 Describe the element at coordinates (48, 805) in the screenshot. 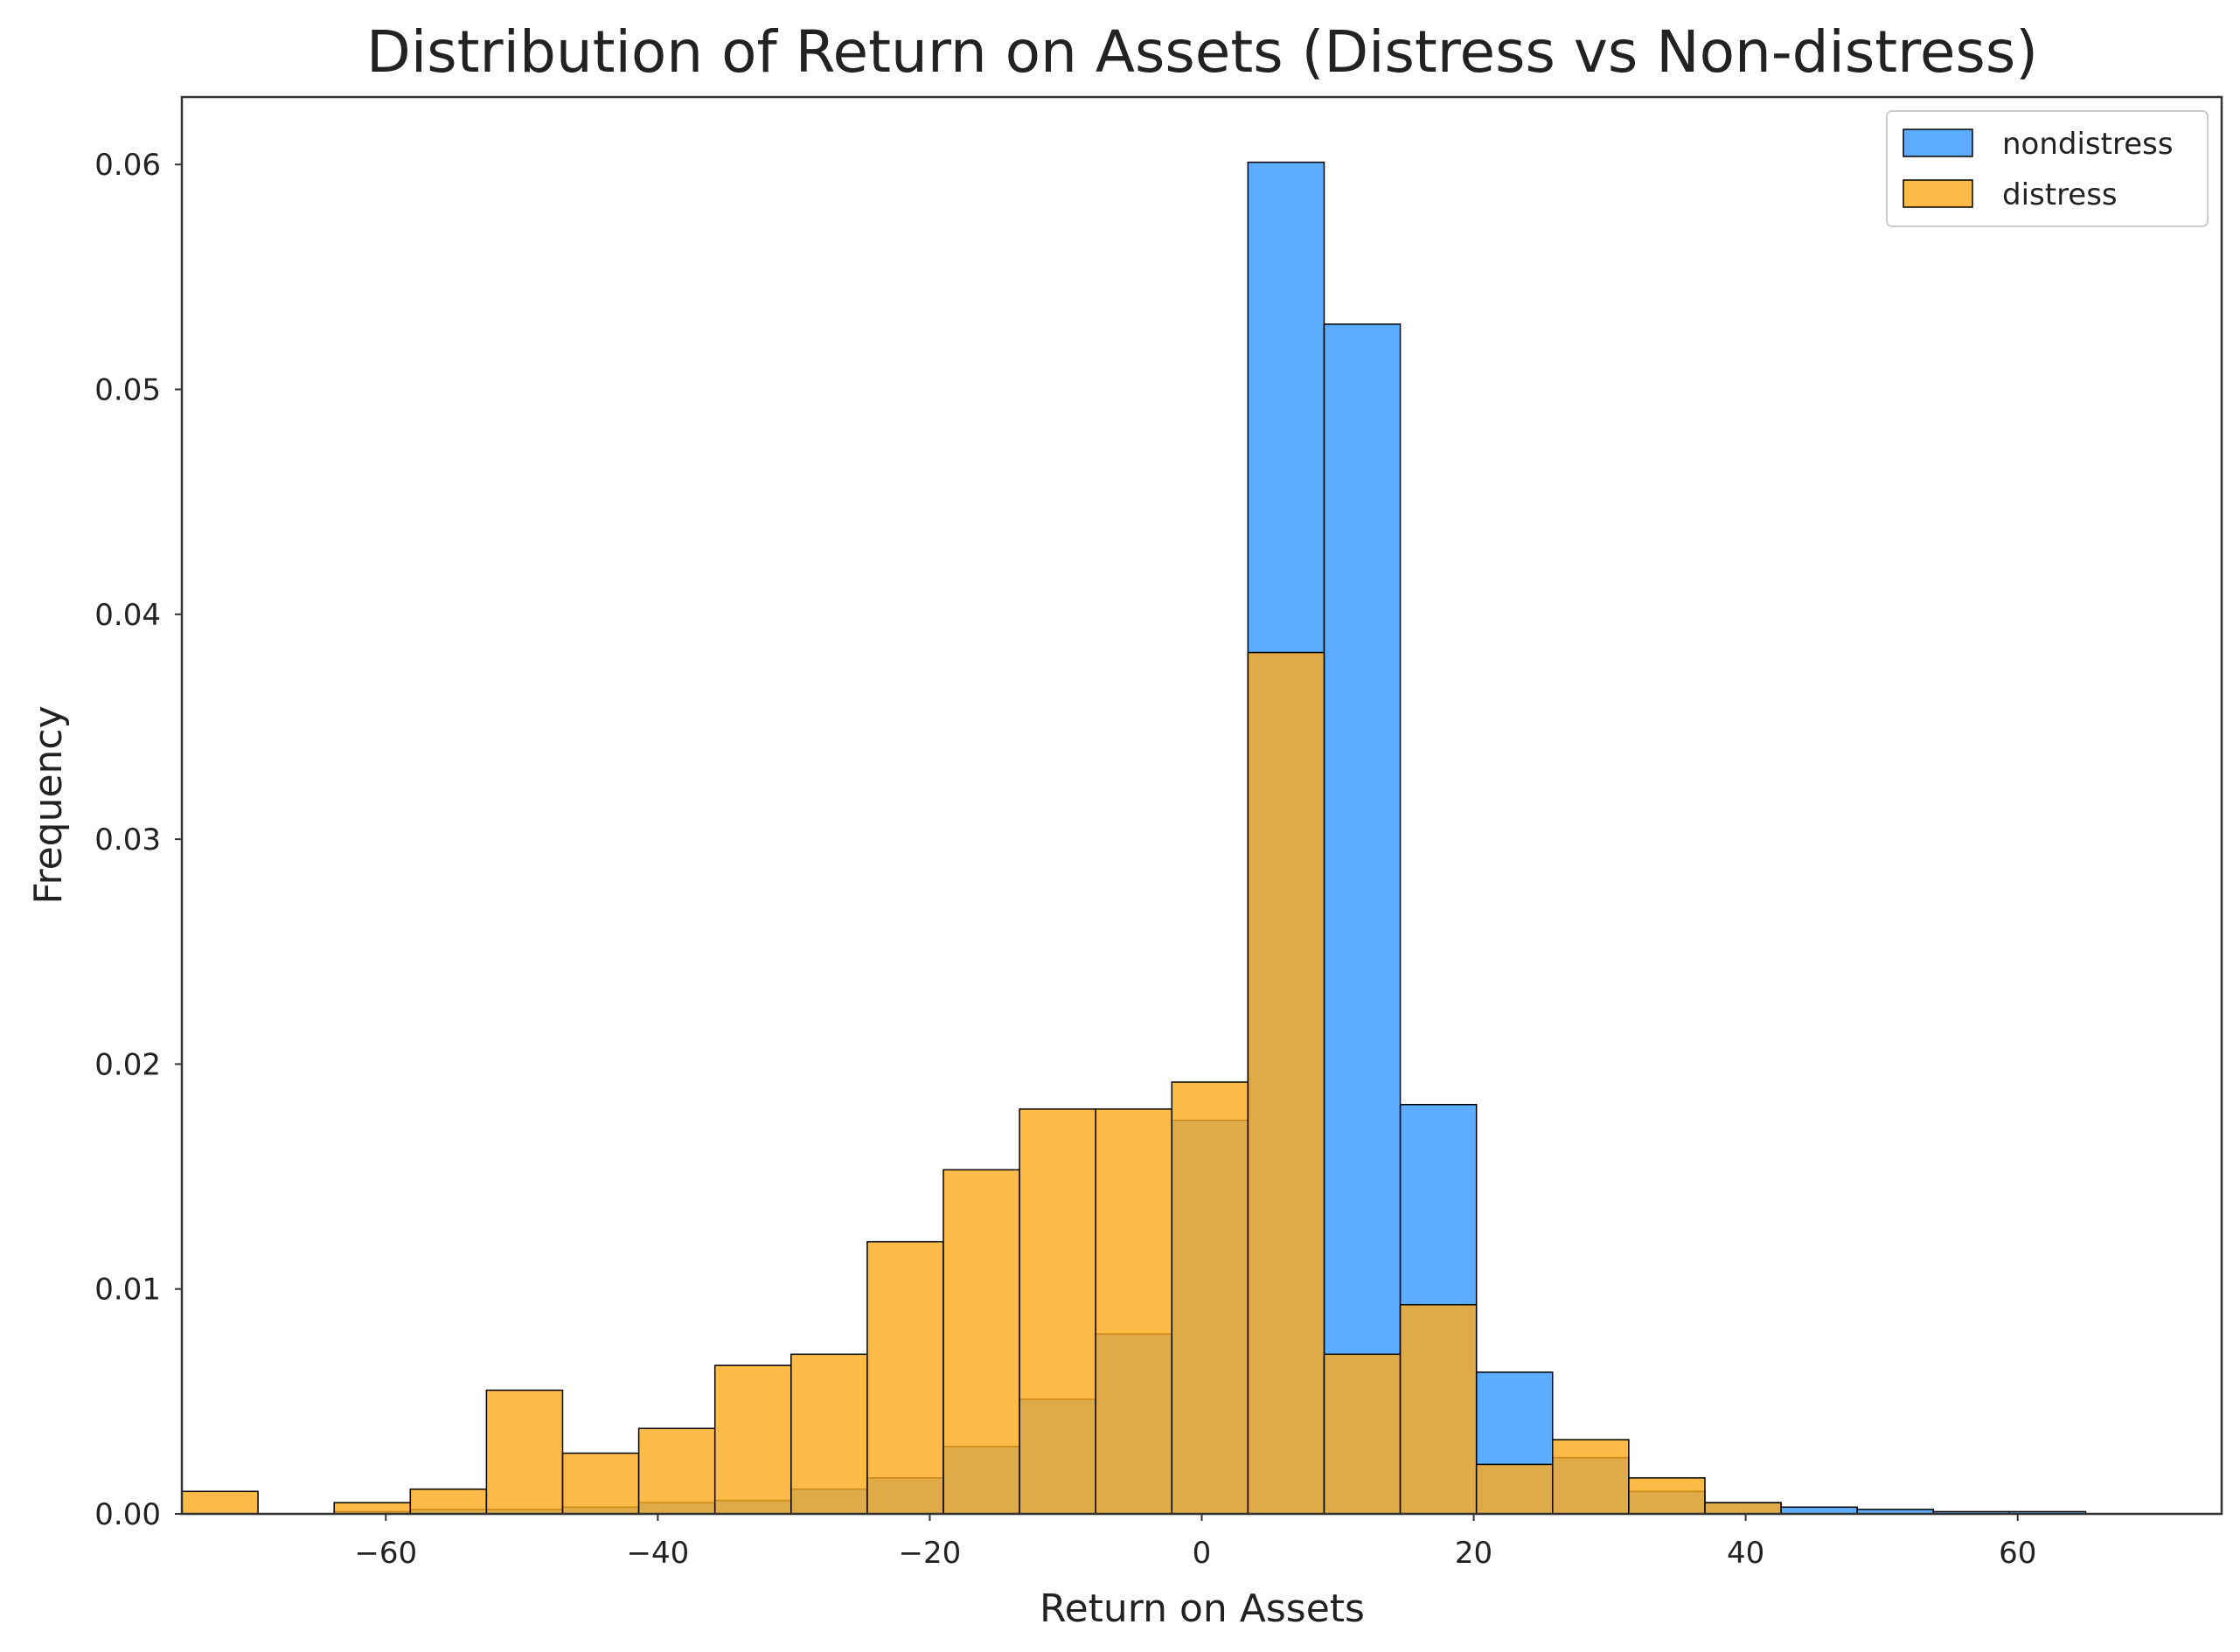

I see `y-axis-label: Frequency` at that location.